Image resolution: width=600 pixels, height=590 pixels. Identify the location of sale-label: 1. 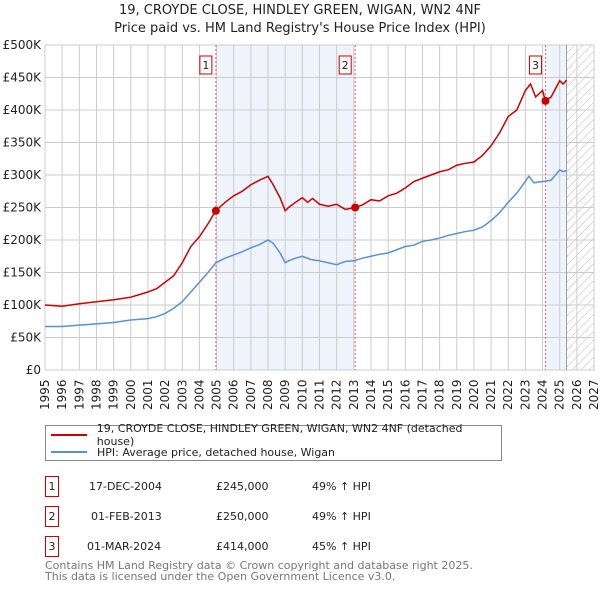
(205, 65).